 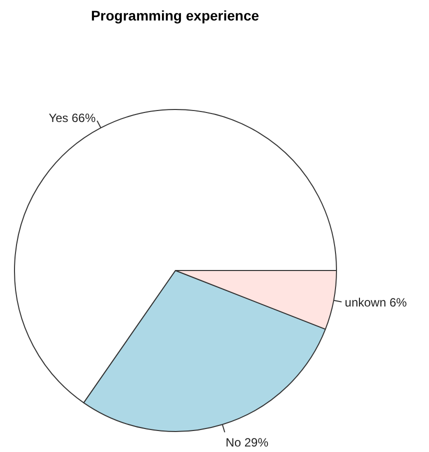 I want to click on chart-title: Programming experience, so click(x=175, y=16).